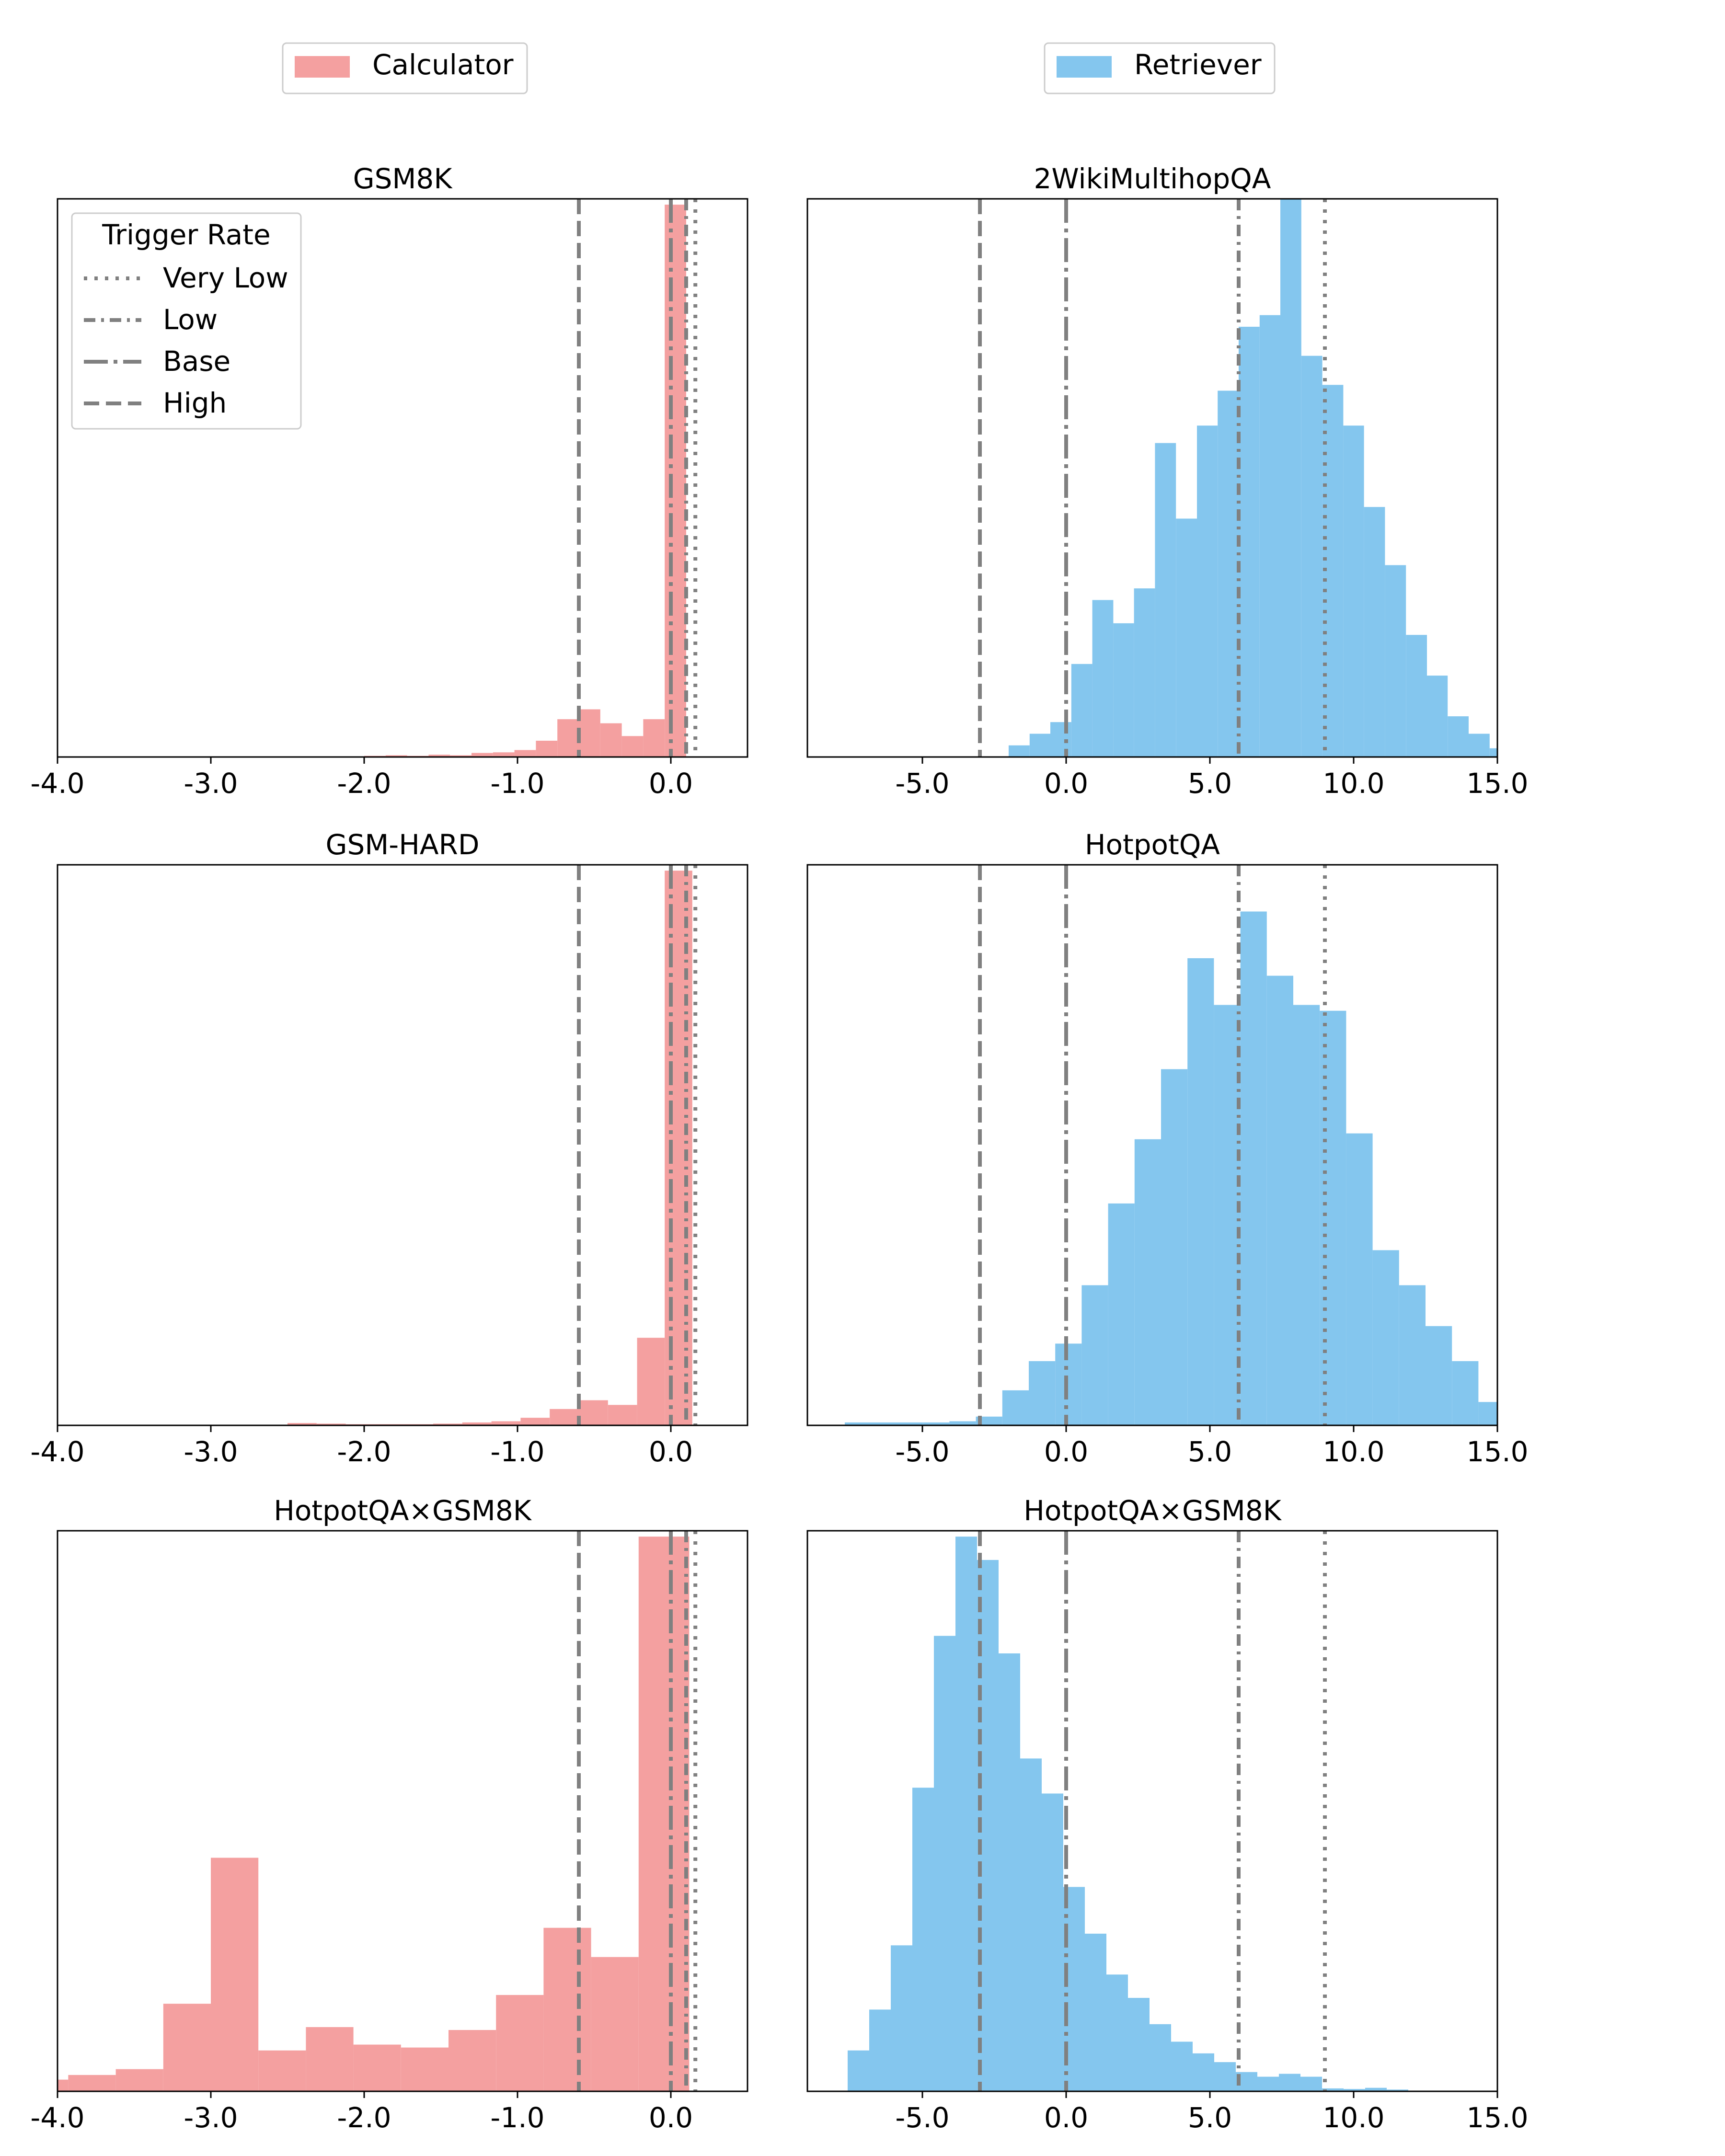 The width and height of the screenshot is (1725, 2156). I want to click on calculator-legend-label: Calculator, so click(443, 64).